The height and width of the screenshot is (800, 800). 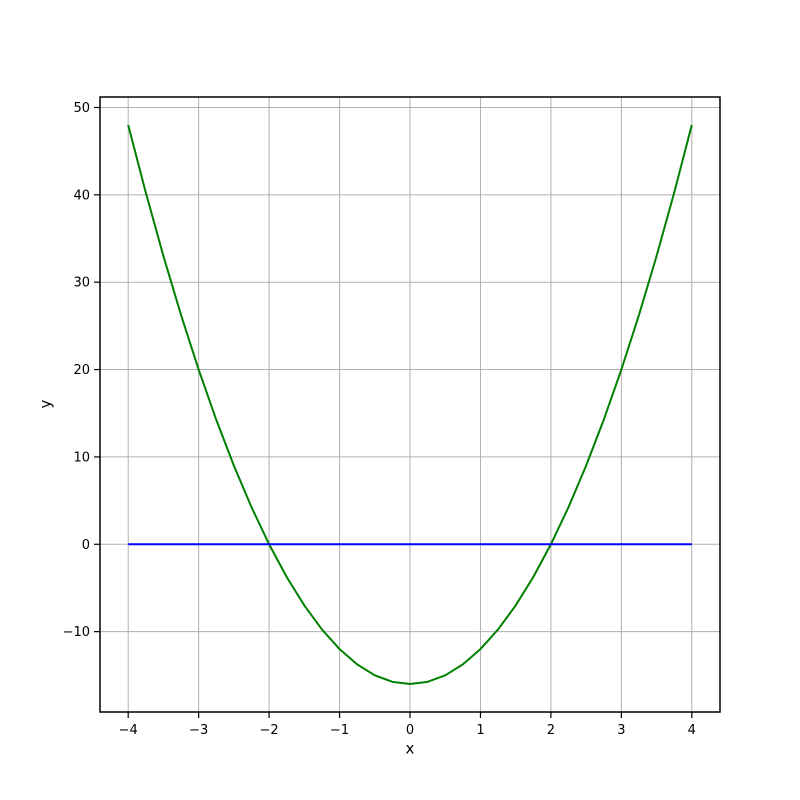 What do you see at coordinates (551, 730) in the screenshot?
I see `x-tick-label: 2` at bounding box center [551, 730].